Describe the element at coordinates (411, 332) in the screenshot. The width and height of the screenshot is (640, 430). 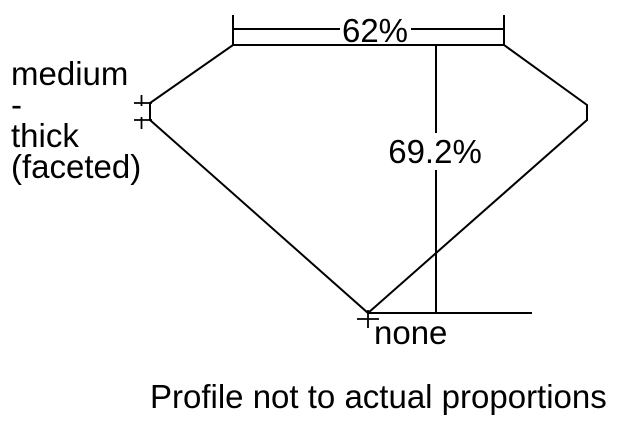
I see `culet-label: none` at that location.